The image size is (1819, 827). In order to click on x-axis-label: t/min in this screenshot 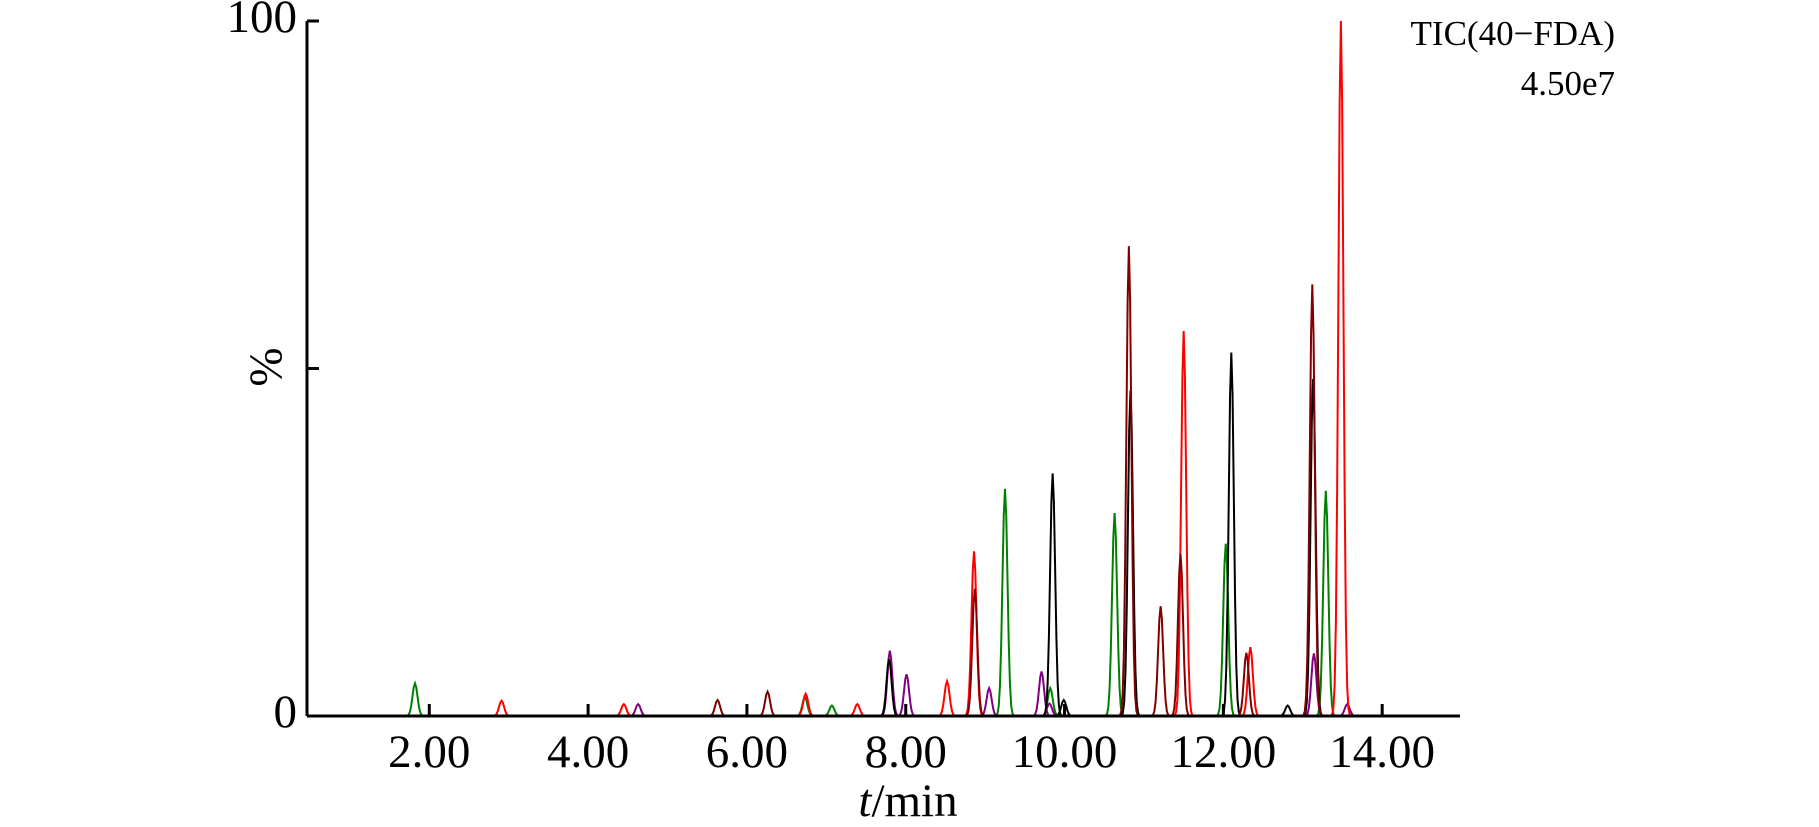, I will do `click(907, 801)`.